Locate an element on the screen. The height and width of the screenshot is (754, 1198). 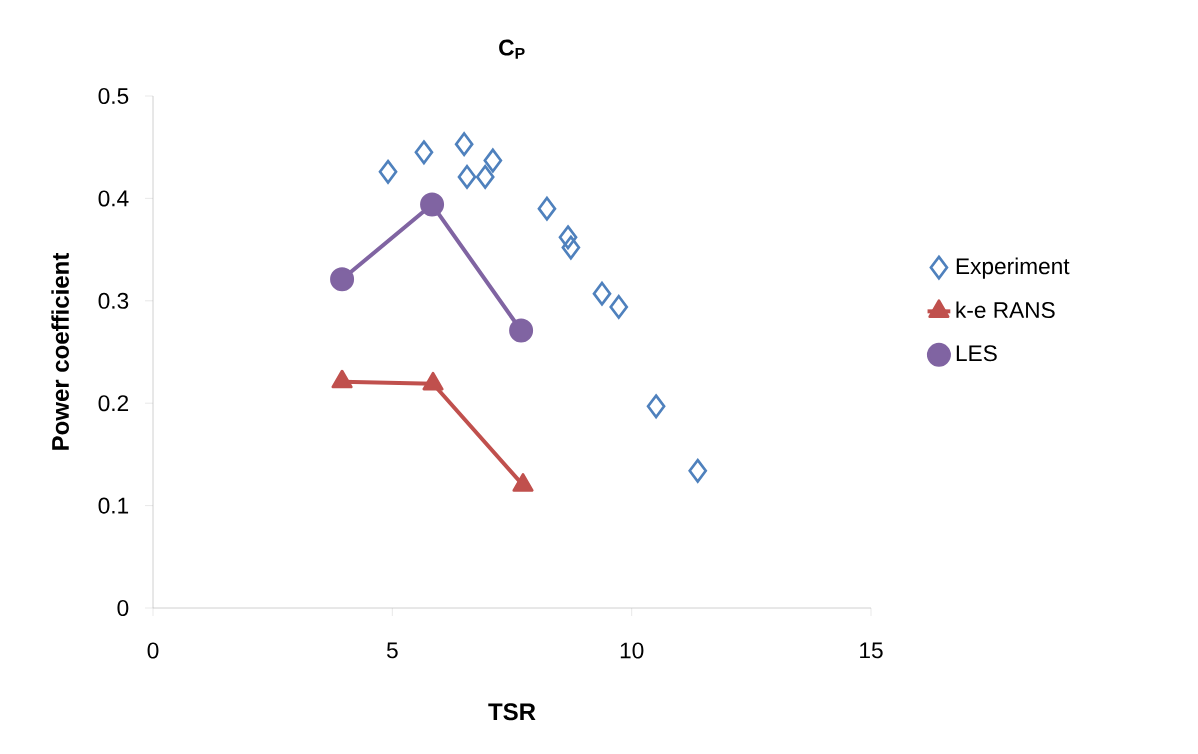
legend-label: LES is located at coordinates (976, 353).